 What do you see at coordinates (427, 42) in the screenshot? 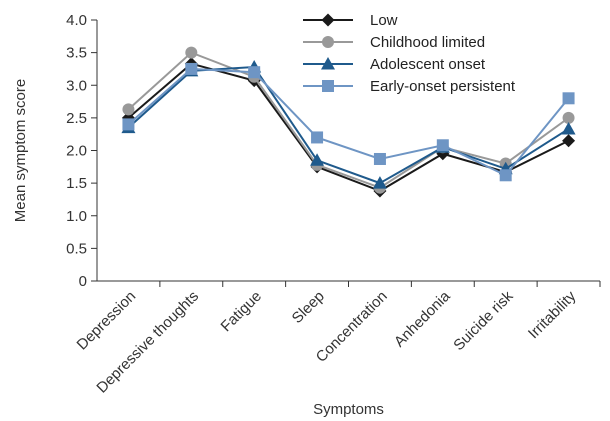
I see `legend-label: Childhood limited` at bounding box center [427, 42].